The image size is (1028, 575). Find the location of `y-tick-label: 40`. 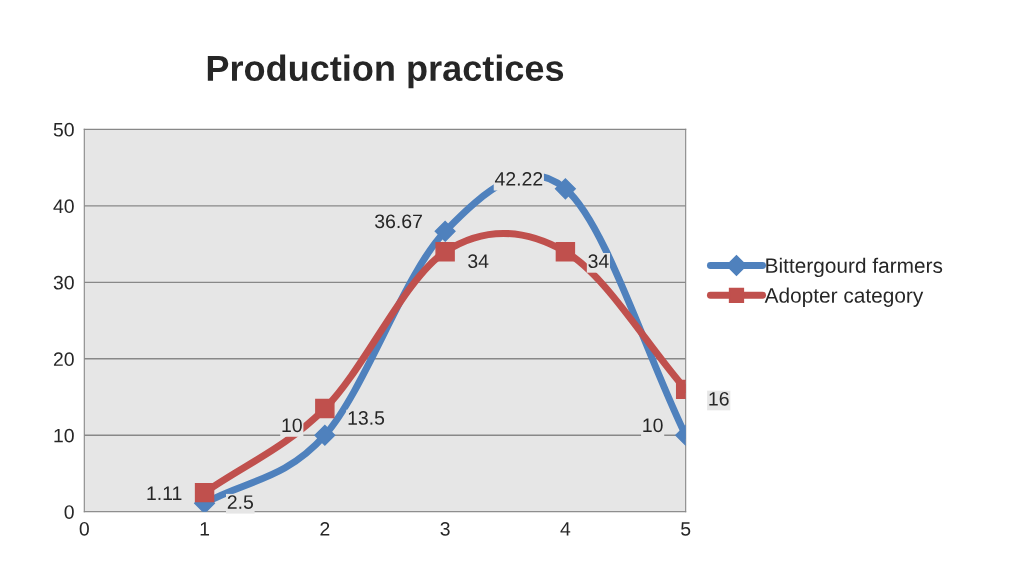

y-tick-label: 40 is located at coordinates (63, 206).